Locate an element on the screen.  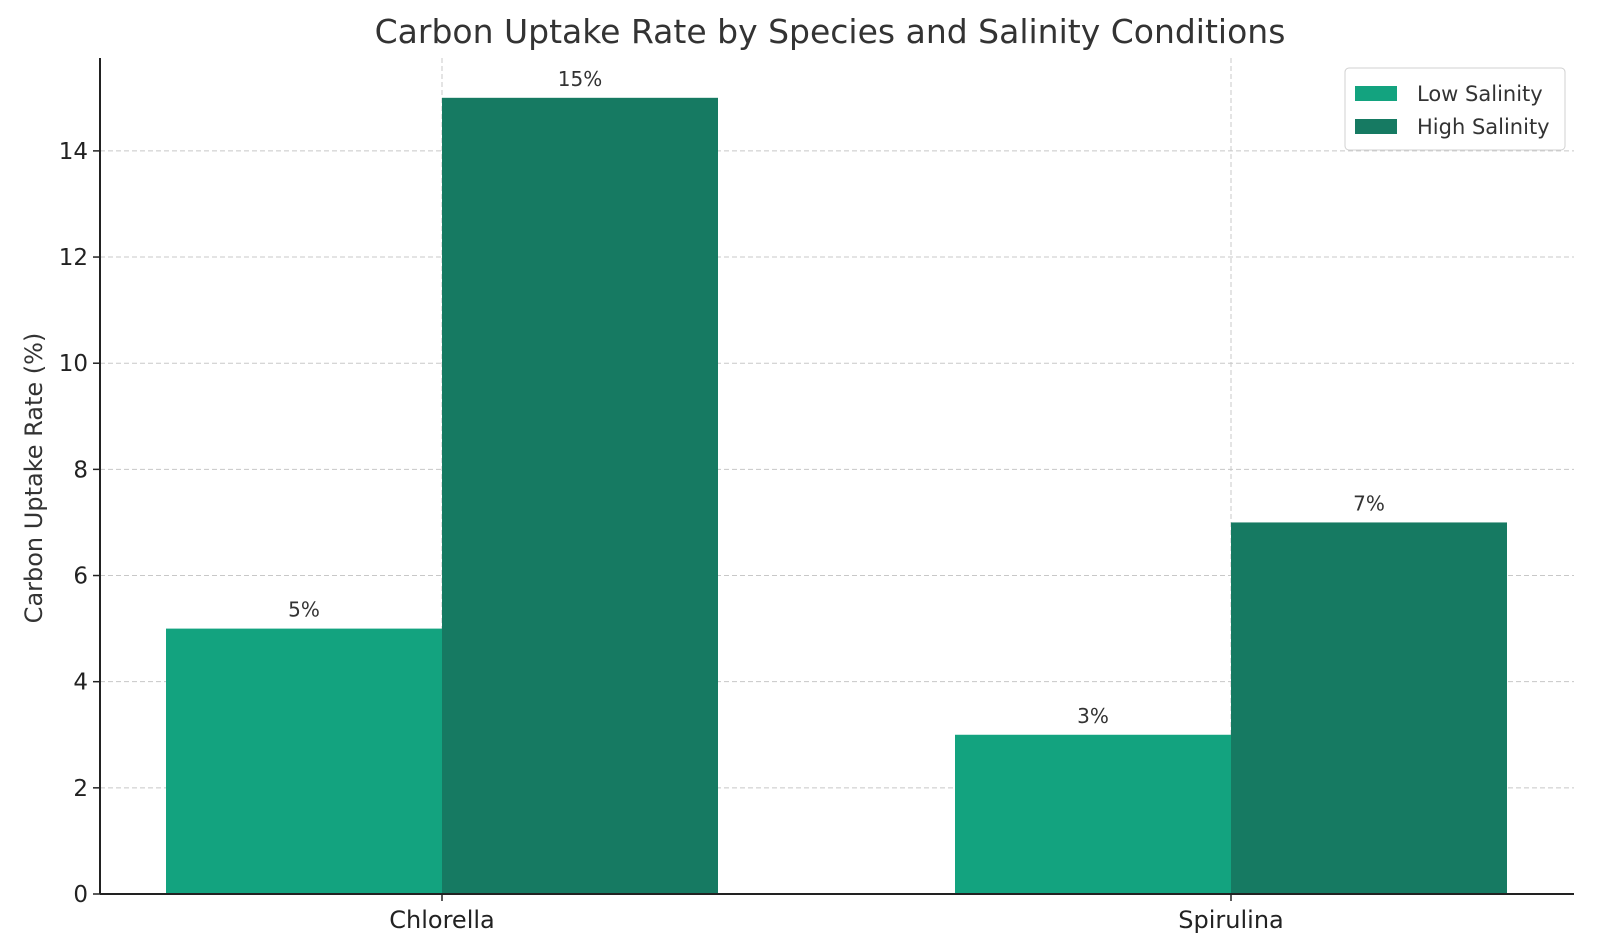
y-tick-label: 10 is located at coordinates (73, 364).